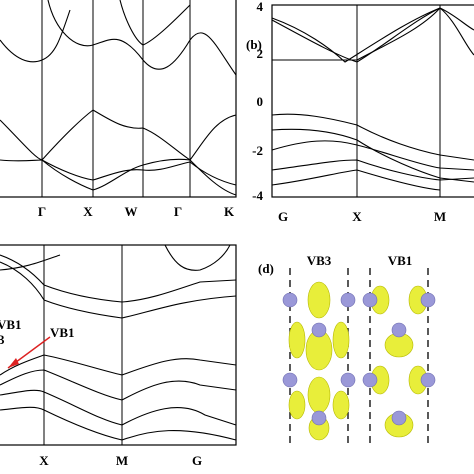  I want to click on orbital-title: VB3, so click(319, 260).